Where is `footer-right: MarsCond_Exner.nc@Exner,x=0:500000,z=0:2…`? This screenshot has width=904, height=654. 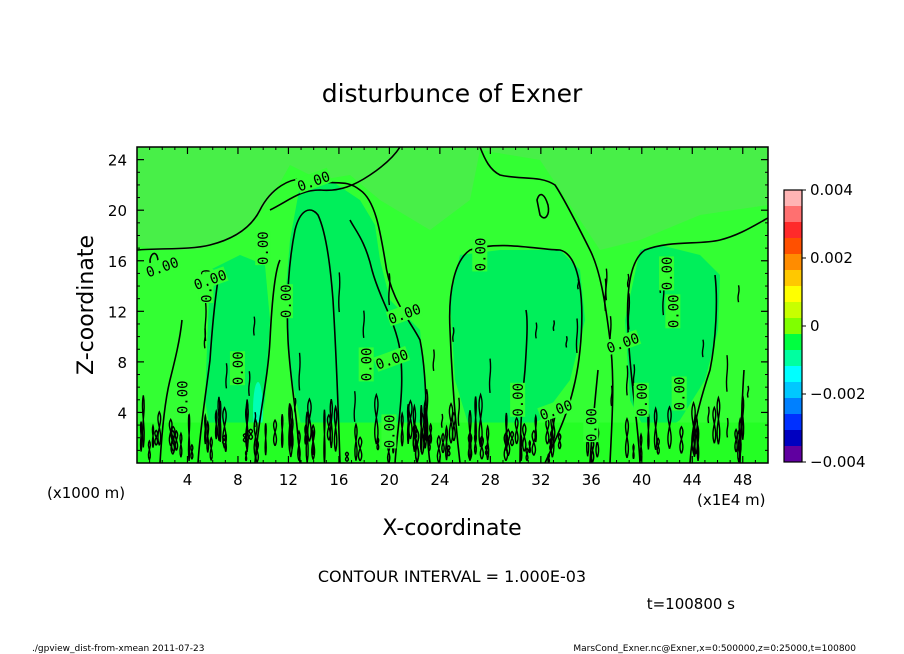
footer-right: MarsCond_Exner.nc@Exner,x=0:500000,z=0:2… is located at coordinates (714, 649).